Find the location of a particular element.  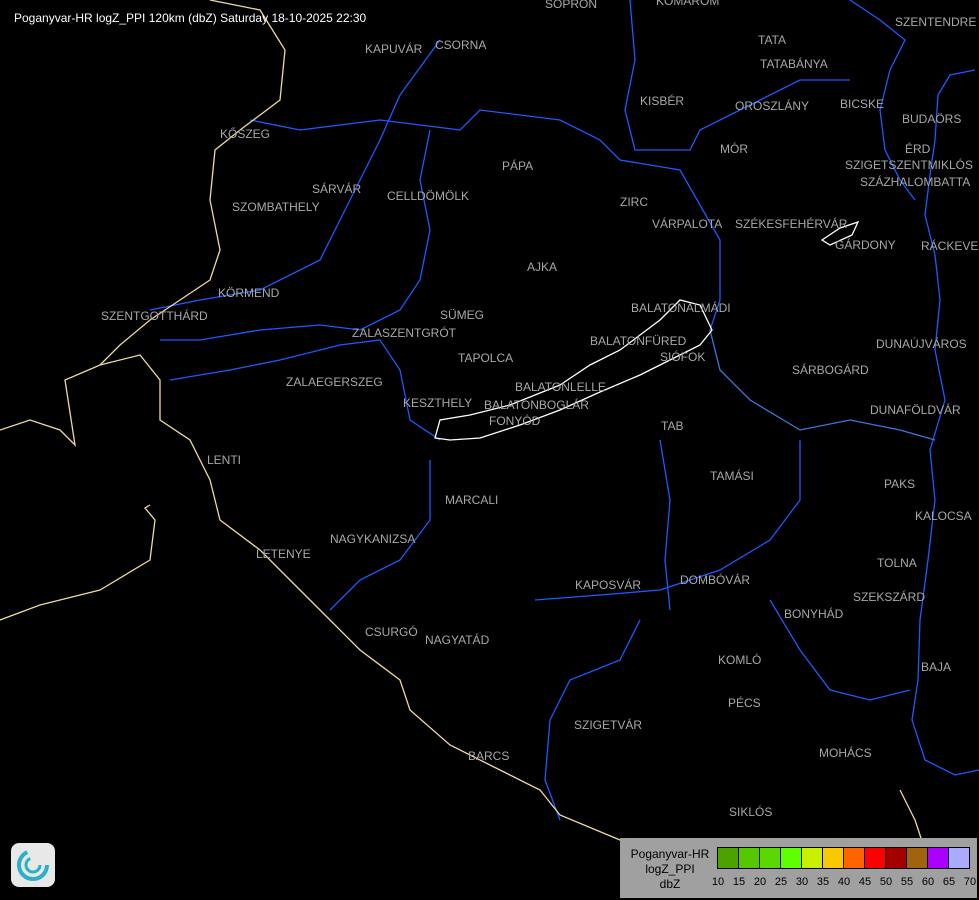

city-label: MOHÁCS is located at coordinates (845, 753).